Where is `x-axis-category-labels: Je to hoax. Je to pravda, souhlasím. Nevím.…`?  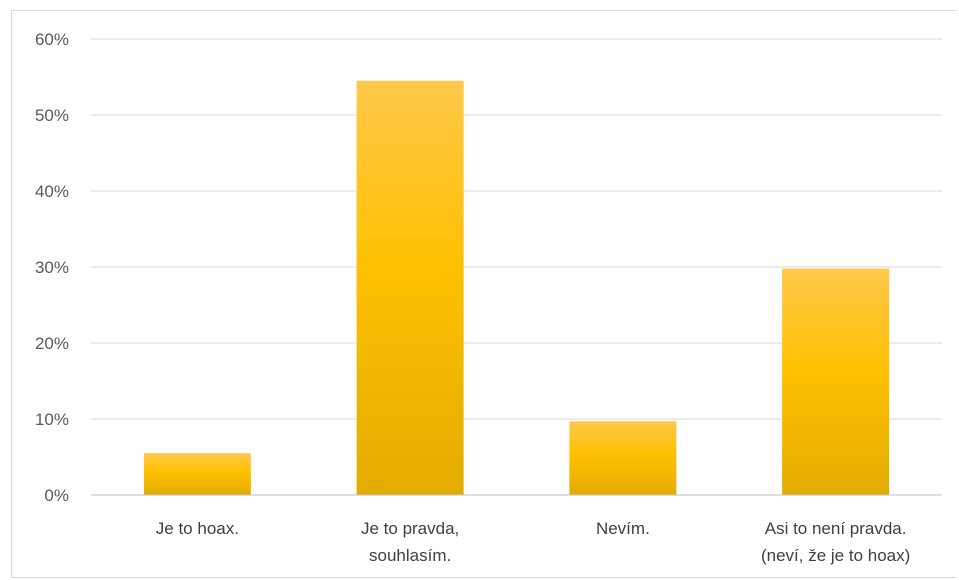 x-axis-category-labels: Je to hoax. Je to pravda, souhlasím. Nevím.… is located at coordinates (533, 542).